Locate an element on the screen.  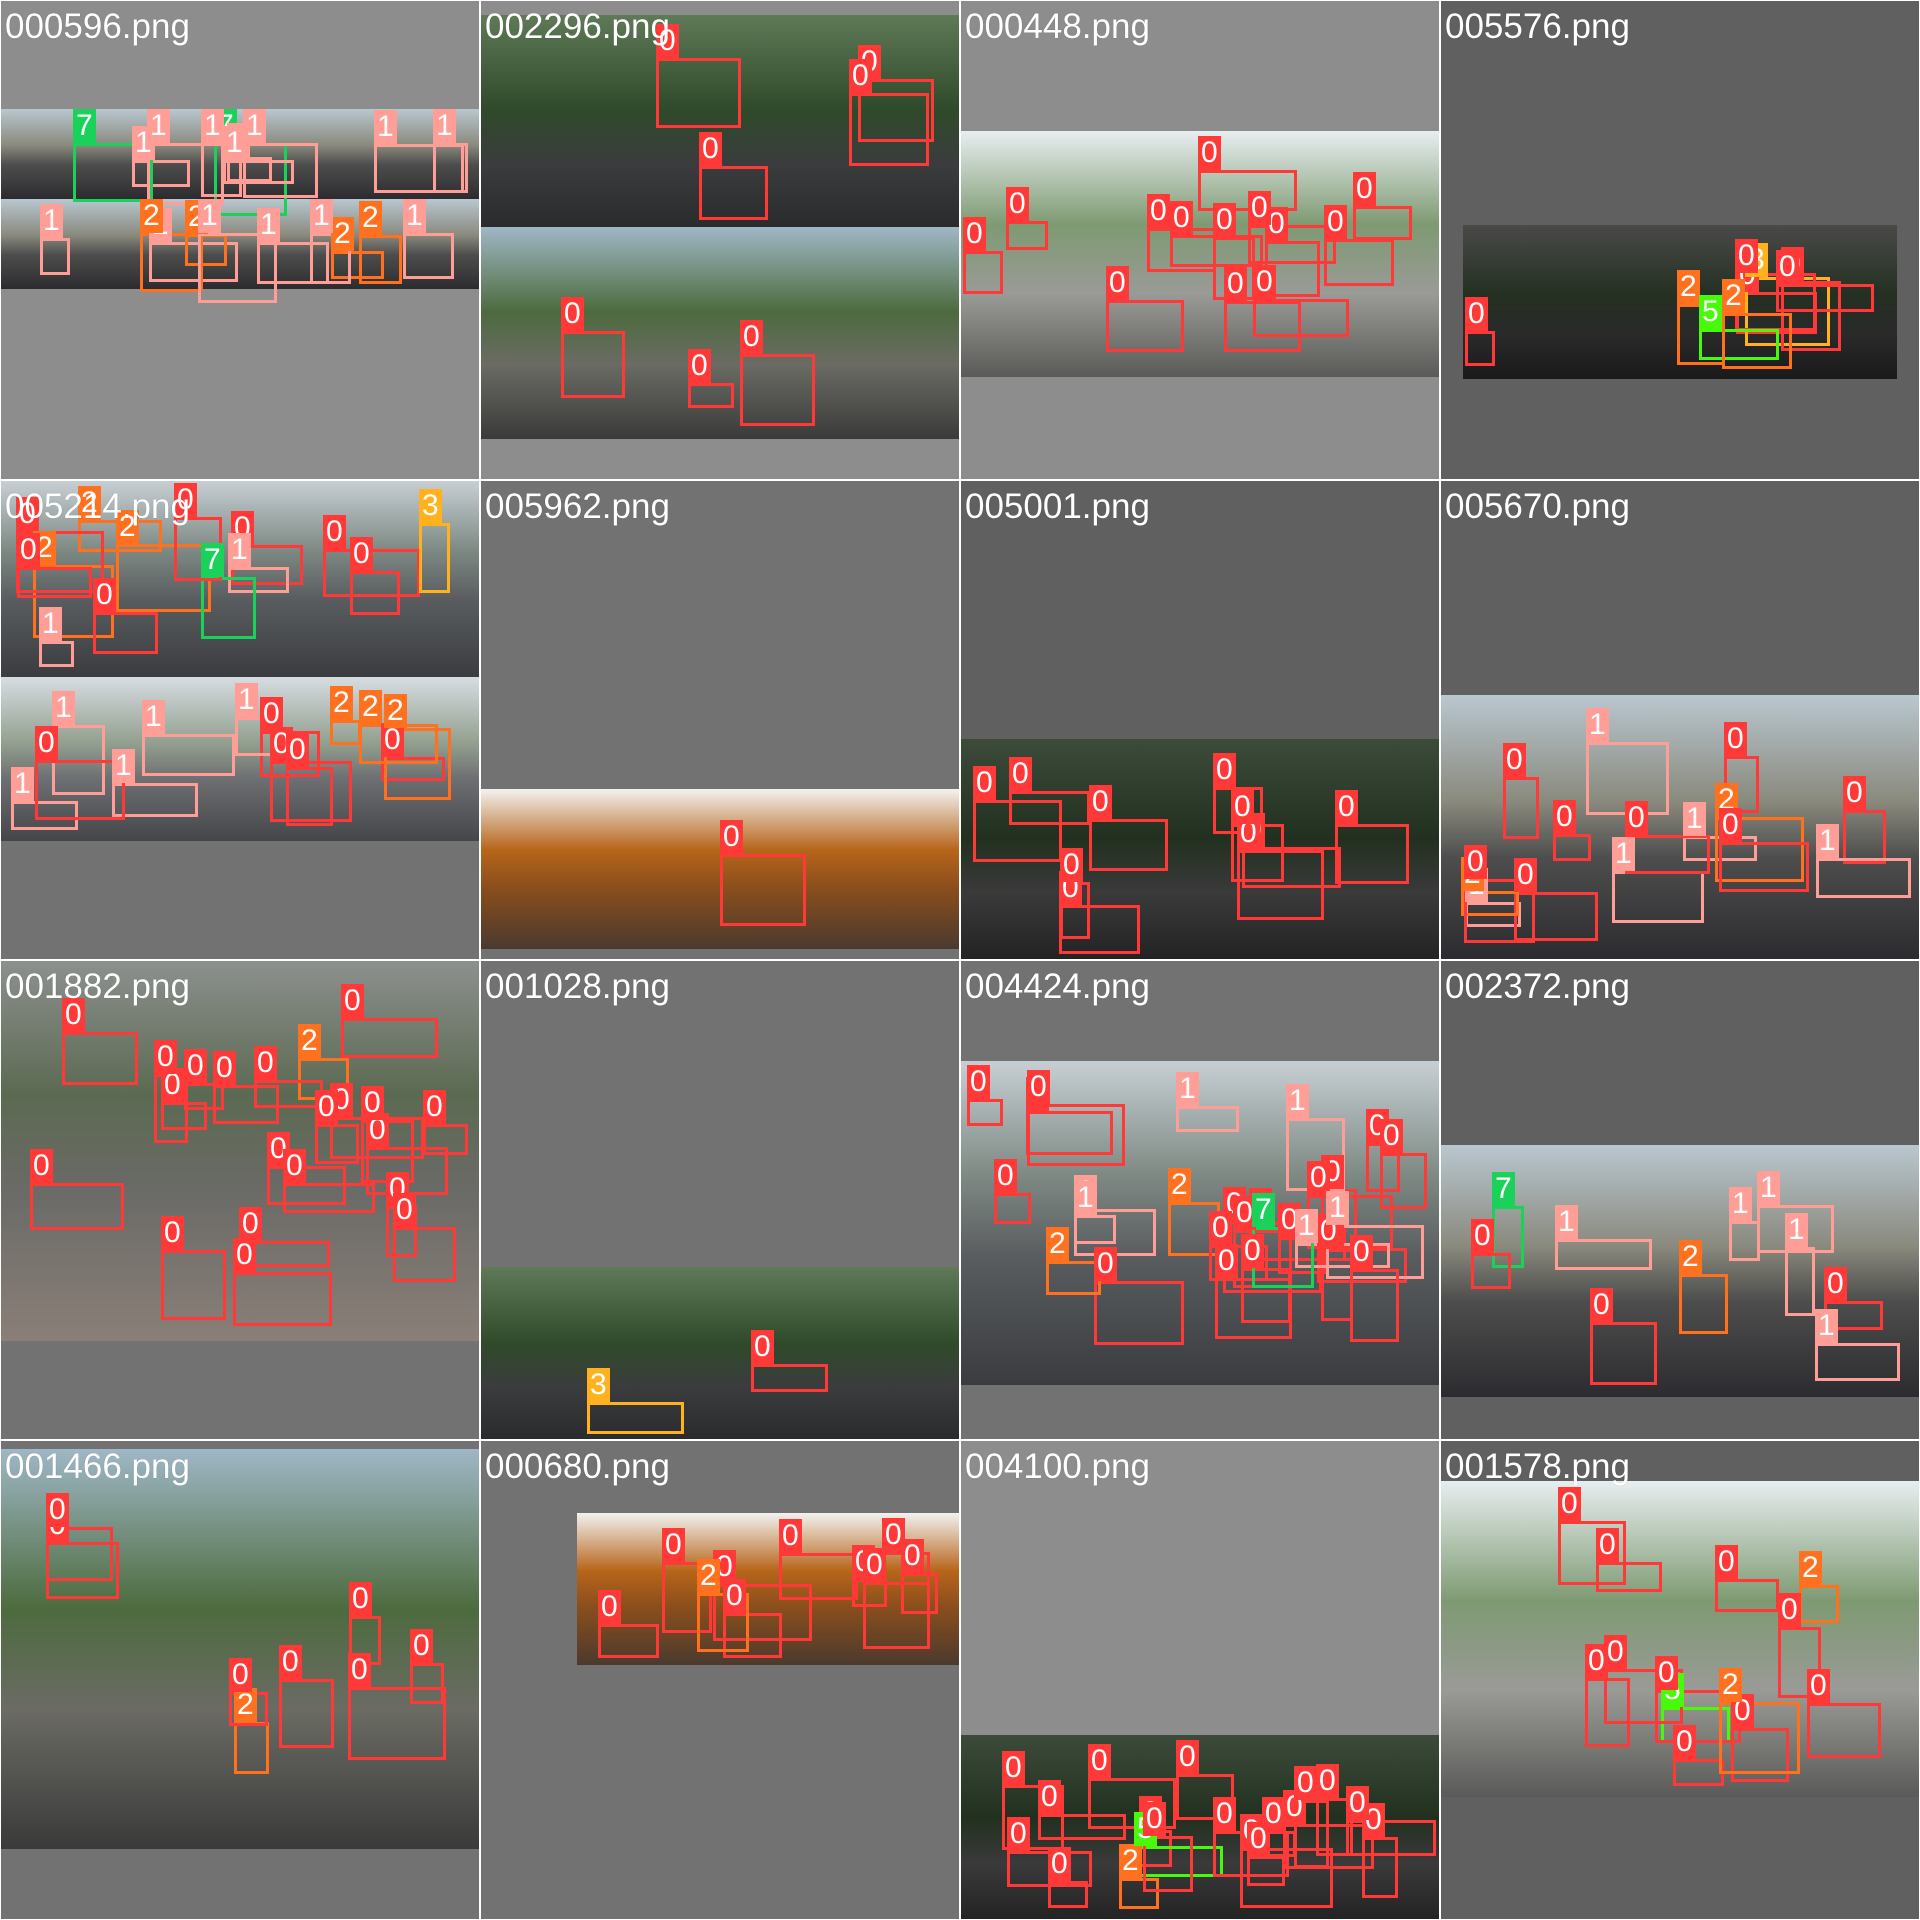
mosaic-tile: 71121111127112111112000596.png is located at coordinates (240, 240).